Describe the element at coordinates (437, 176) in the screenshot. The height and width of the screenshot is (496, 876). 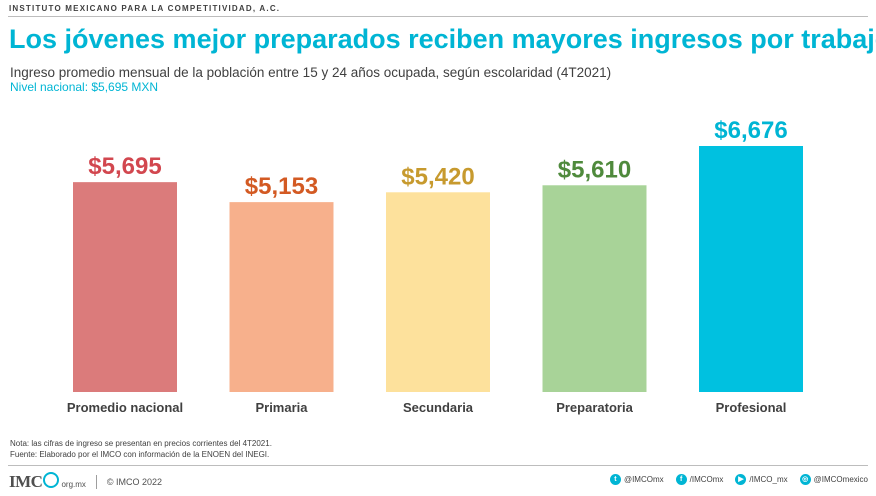
I see `data-label: $5,420` at that location.